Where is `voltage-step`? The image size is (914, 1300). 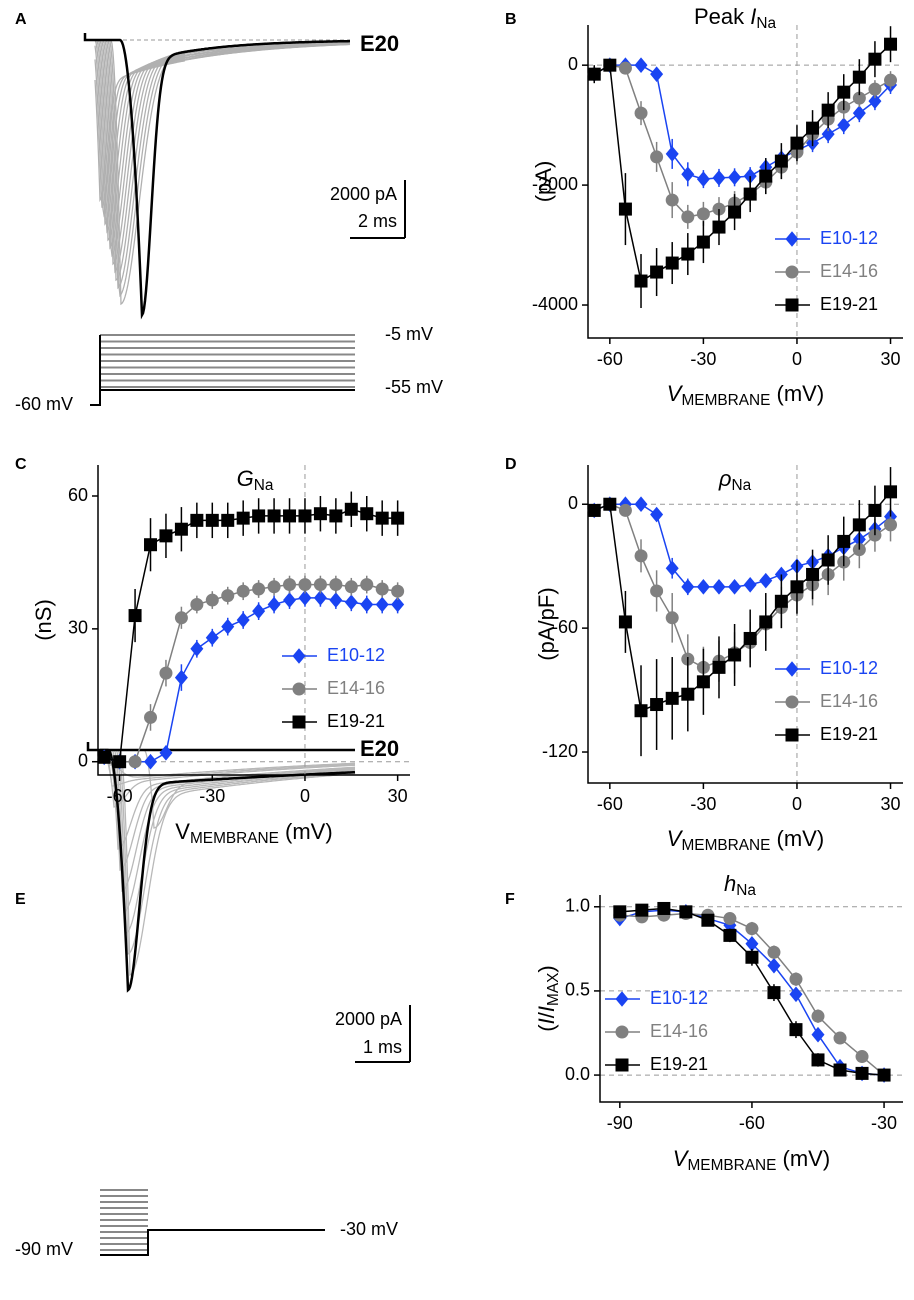
voltage-step is located at coordinates (212, 1242).